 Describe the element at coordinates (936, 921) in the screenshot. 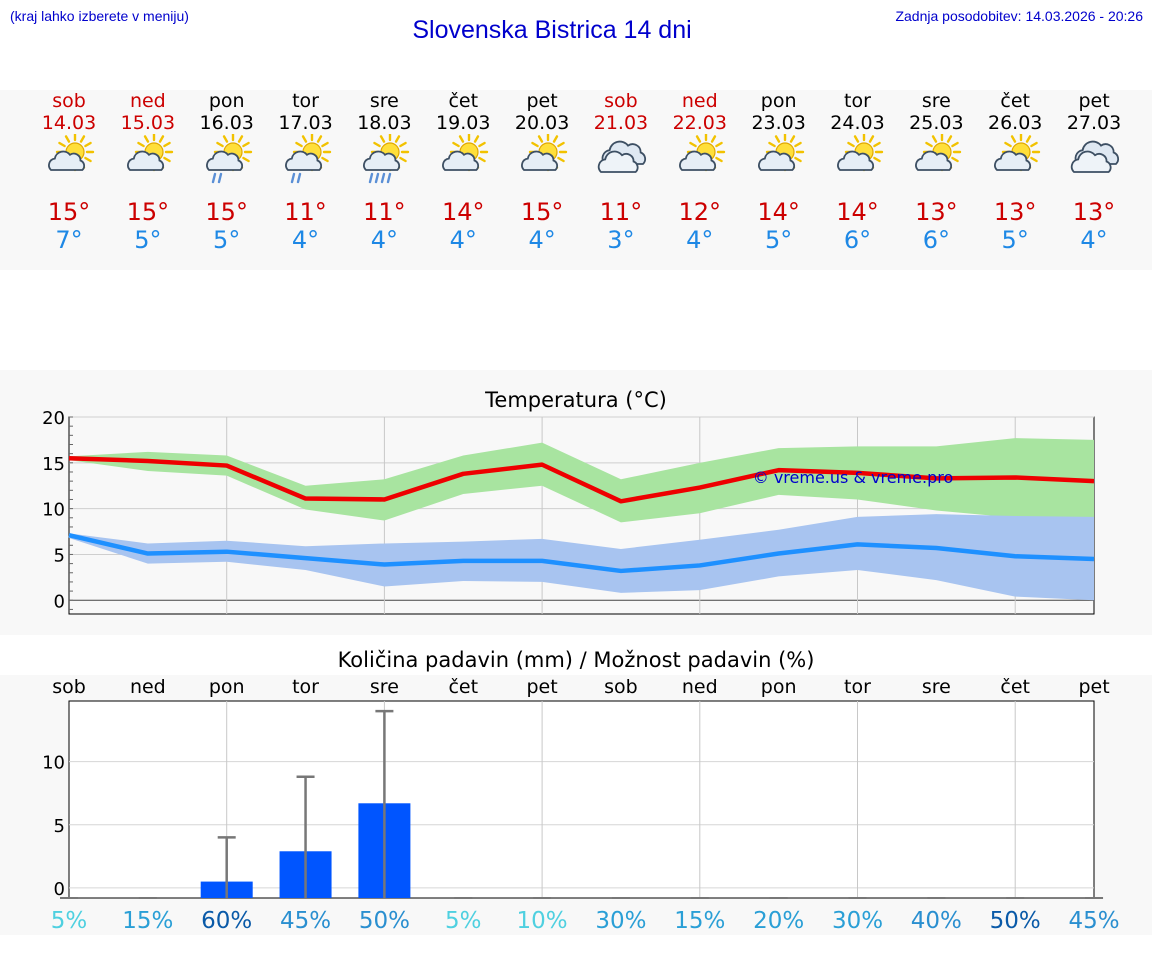

I see `precip-probability: 40%` at that location.